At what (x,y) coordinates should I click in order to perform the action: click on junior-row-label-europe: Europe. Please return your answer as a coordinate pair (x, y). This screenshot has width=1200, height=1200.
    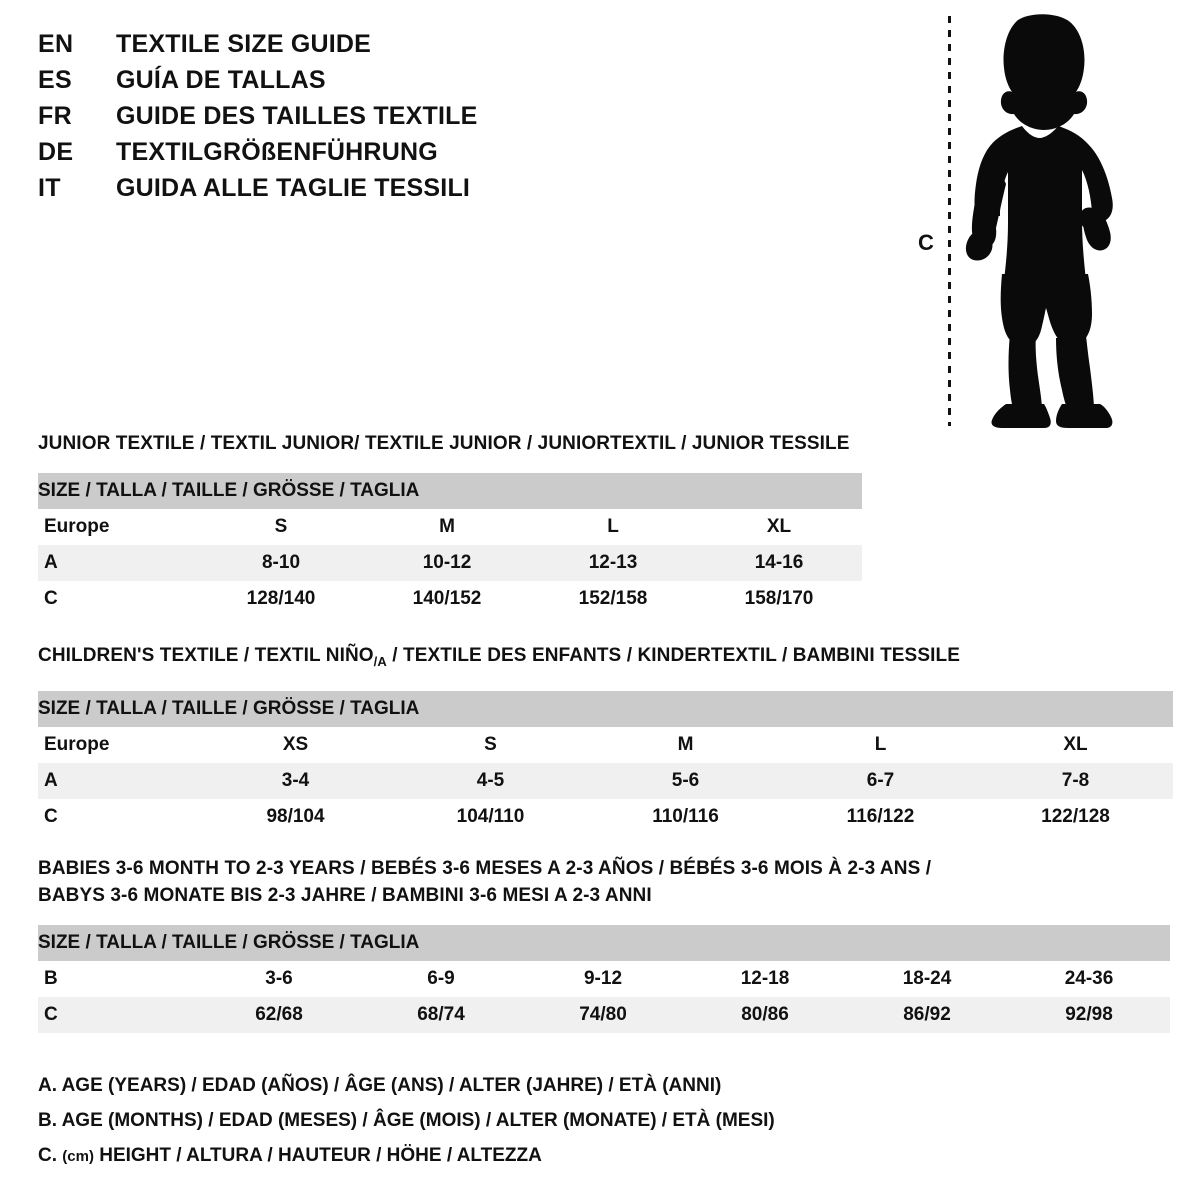
    Looking at the image, I should click on (118, 527).